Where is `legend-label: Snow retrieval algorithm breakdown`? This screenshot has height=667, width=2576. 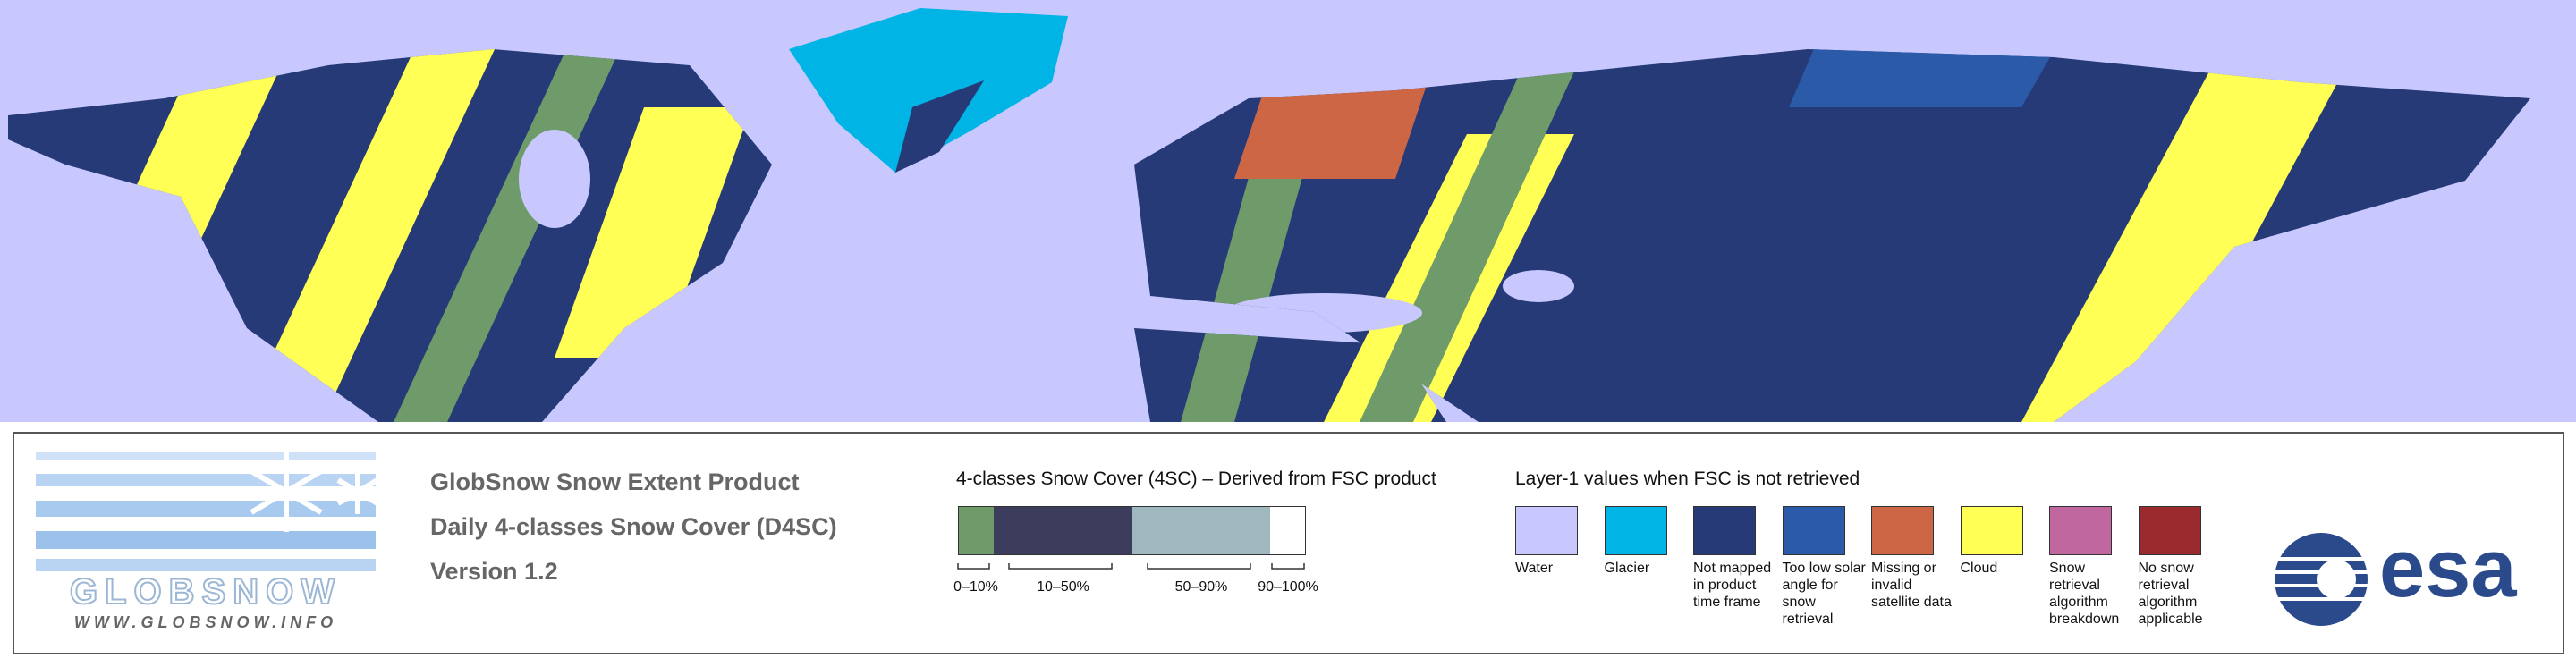 legend-label: Snow retrieval algorithm breakdown is located at coordinates (2084, 594).